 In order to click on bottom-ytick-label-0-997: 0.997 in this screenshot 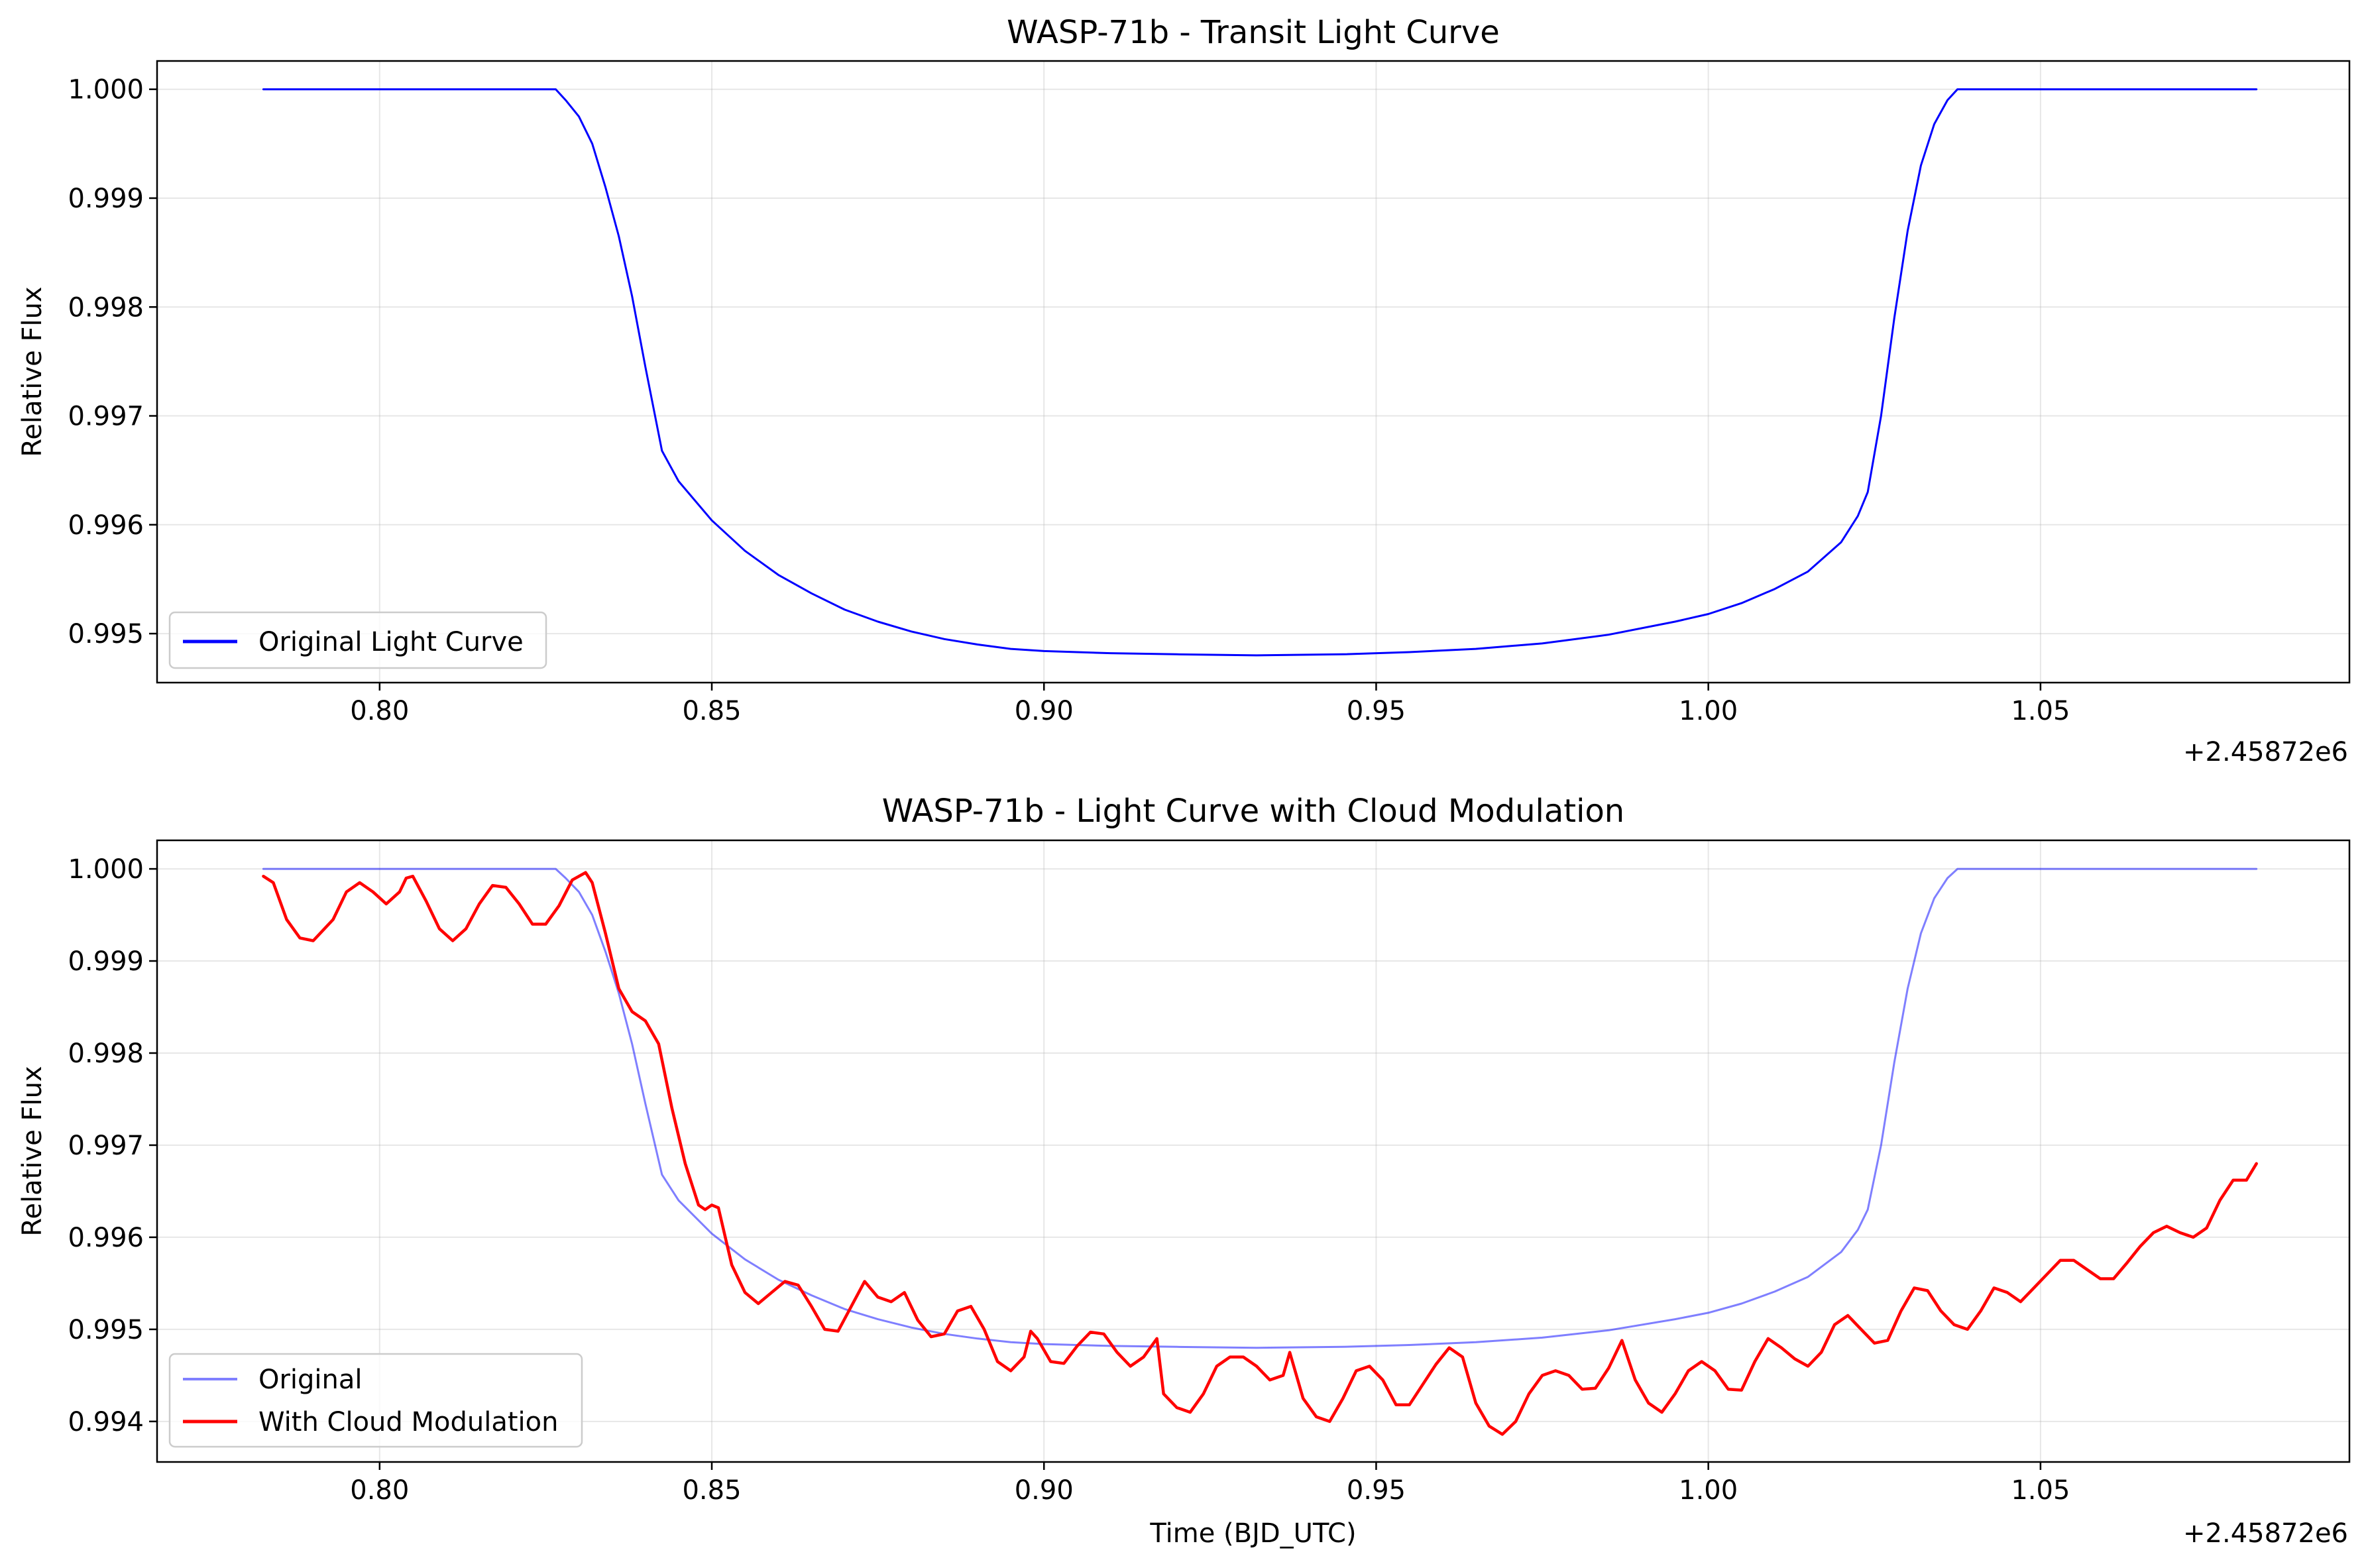, I will do `click(106, 1146)`.